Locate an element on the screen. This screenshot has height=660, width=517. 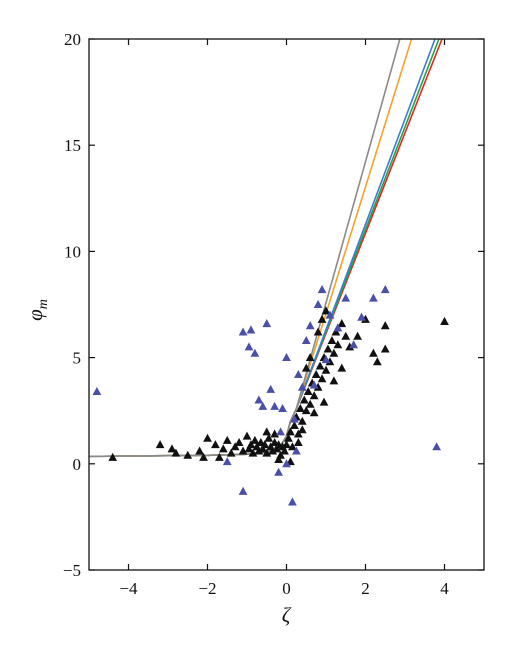
x-tick-label: −2 is located at coordinates (207, 588).